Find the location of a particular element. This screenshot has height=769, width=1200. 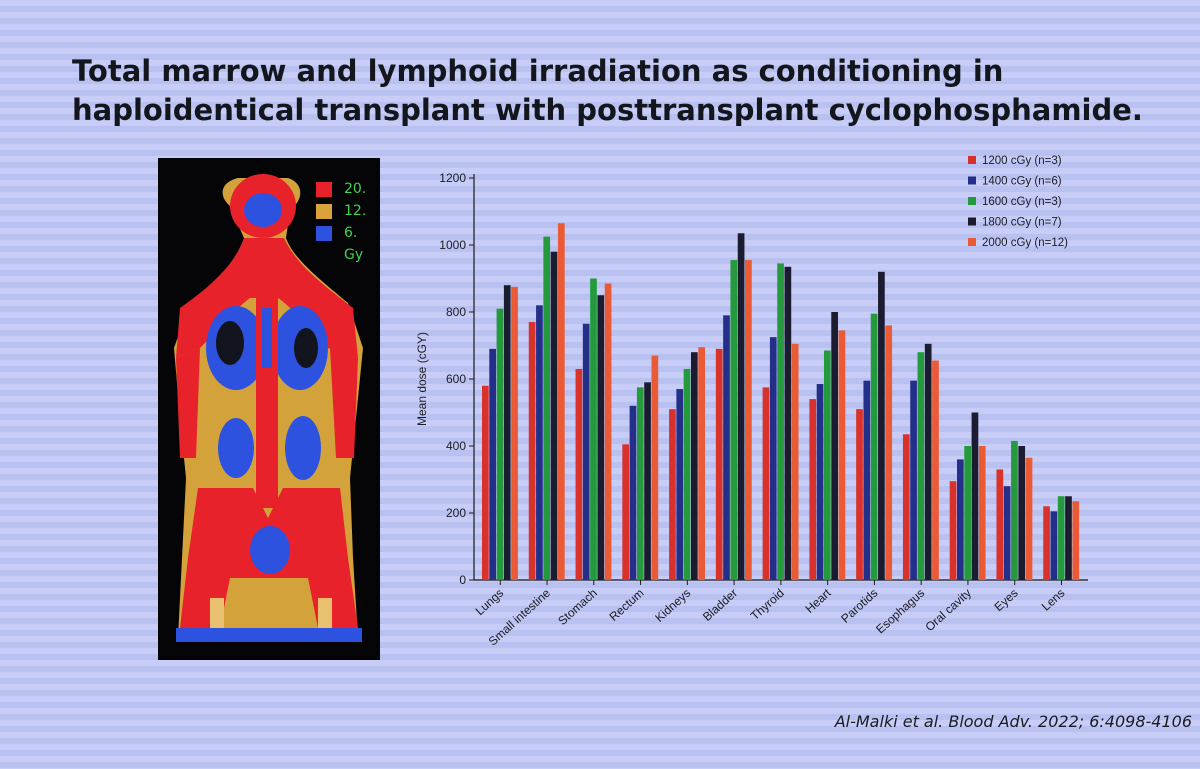

dose-legend-item: Gy is located at coordinates (341, 255).